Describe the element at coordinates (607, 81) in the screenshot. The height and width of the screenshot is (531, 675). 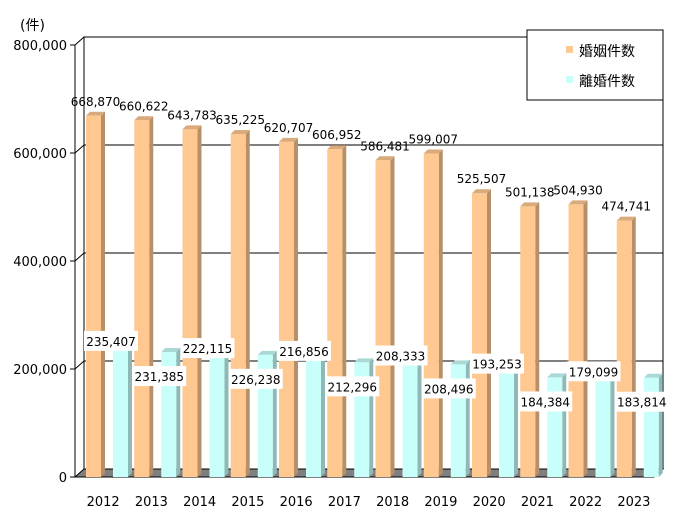
I see `legend-label-divorce: 離婚件数` at that location.